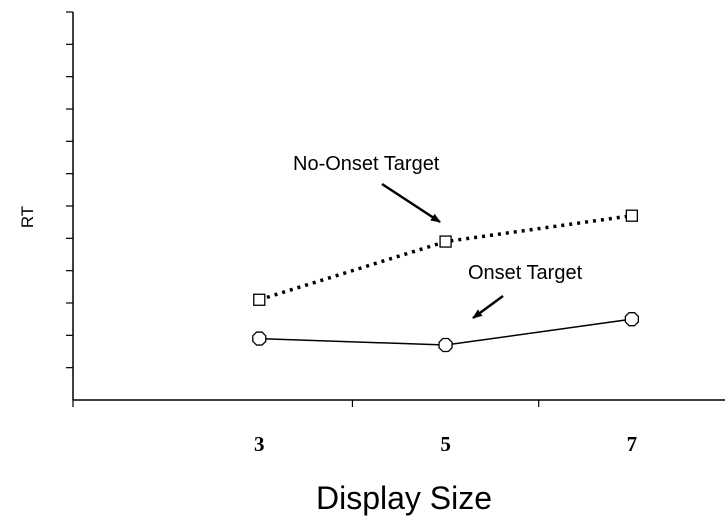  I want to click on x-axis-title: Display Size, so click(404, 498).